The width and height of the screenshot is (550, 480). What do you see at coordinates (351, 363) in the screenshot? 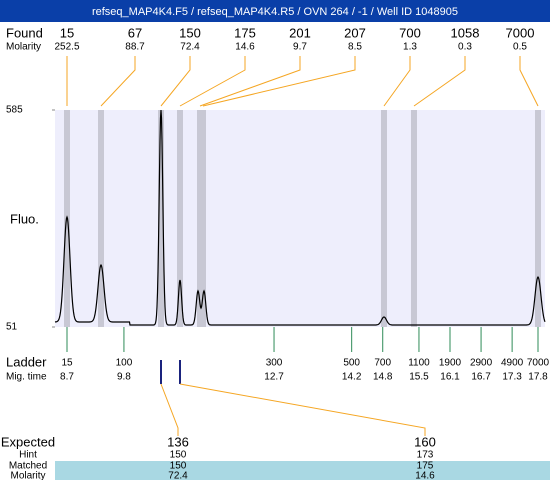
I see `ladder-size: 500` at bounding box center [351, 363].